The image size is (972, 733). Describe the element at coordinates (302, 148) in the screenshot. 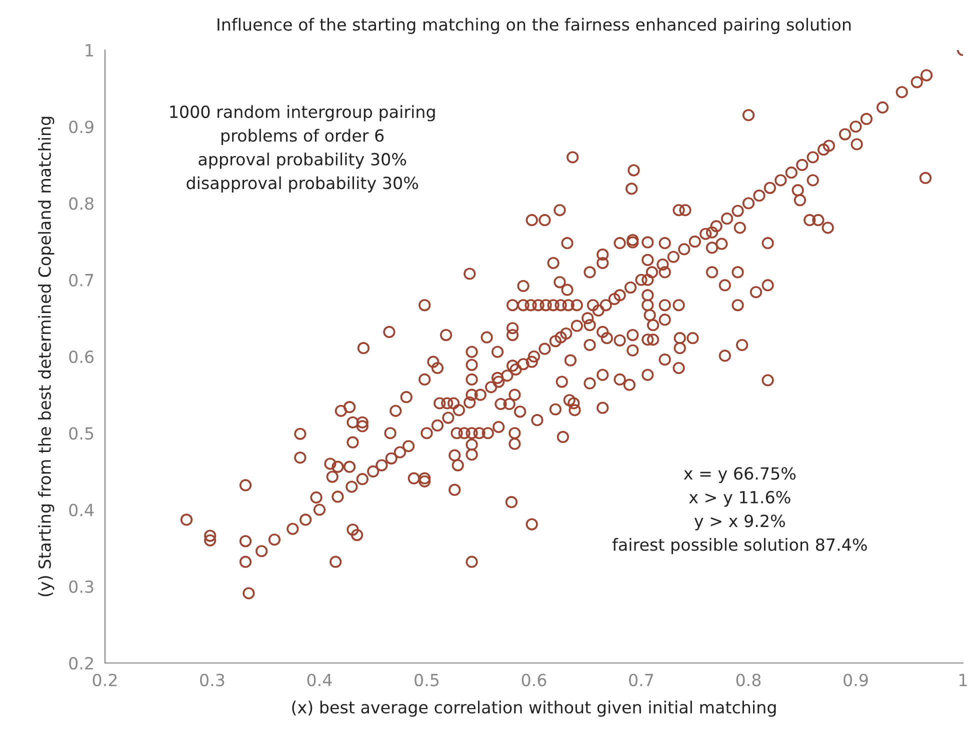

I see `annotation: 1000 random intergroup pairing problems of order 6 approval probability 30% disapproval probability 30%` at that location.